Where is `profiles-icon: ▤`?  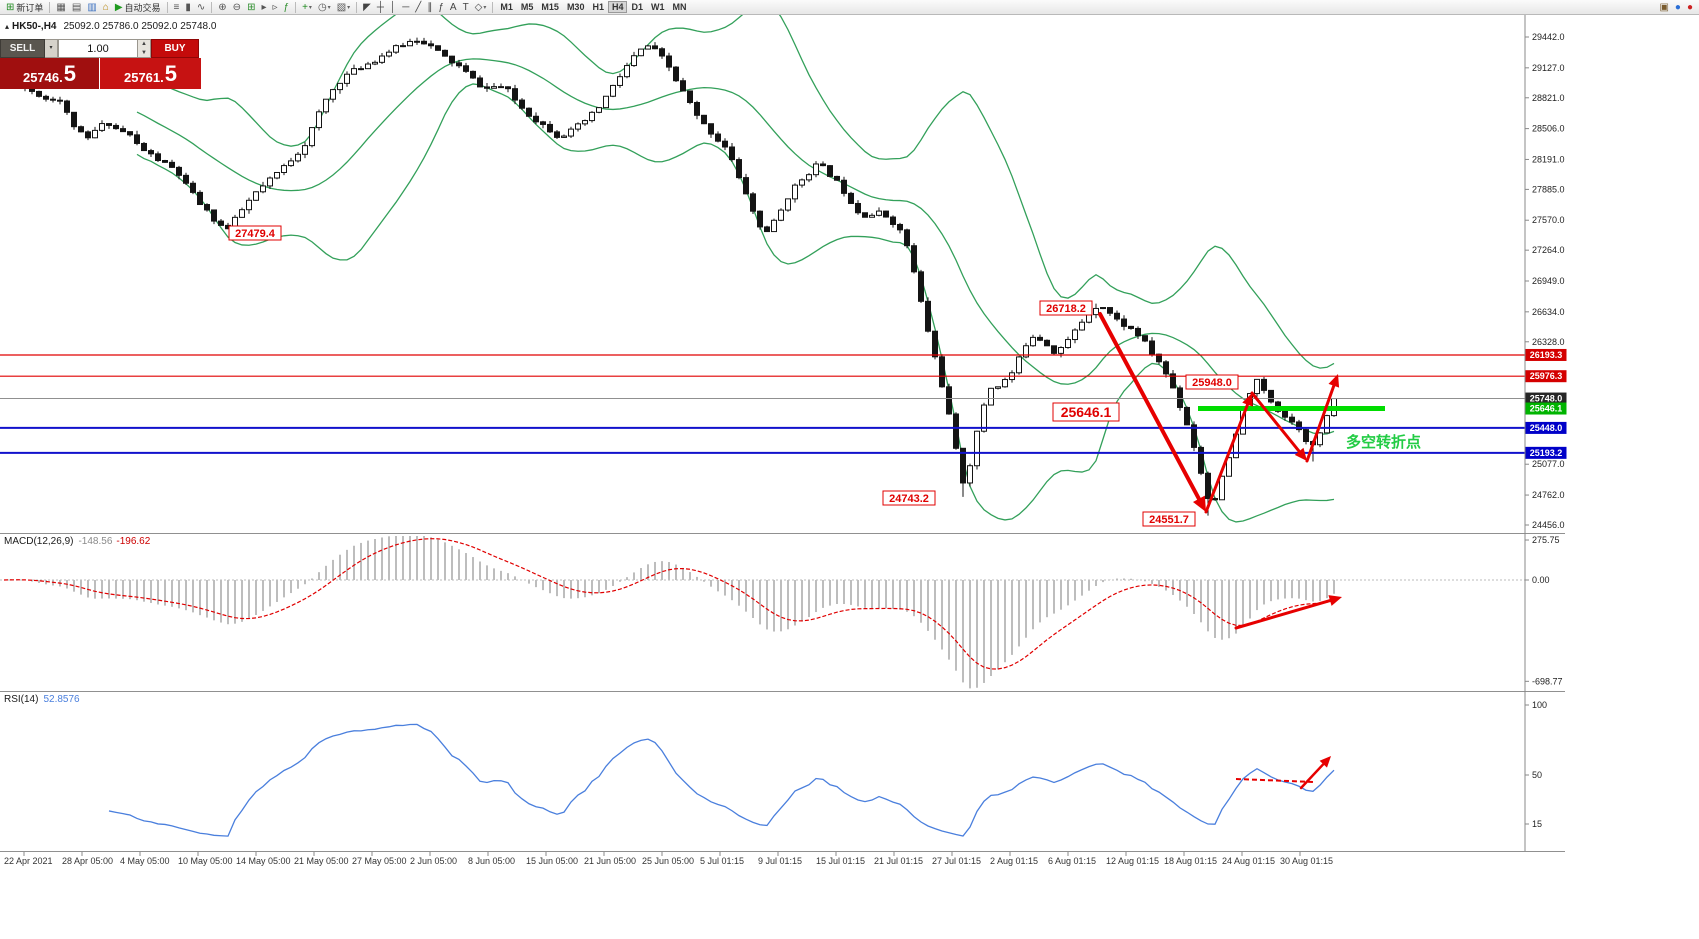
profiles-icon: ▤ is located at coordinates (76, 7).